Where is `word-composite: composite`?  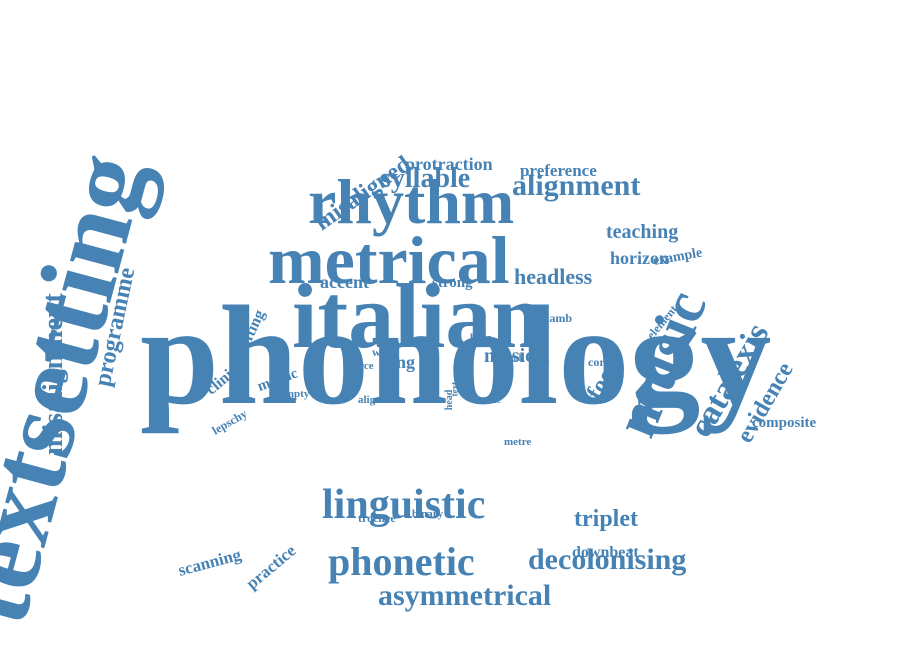 word-composite: composite is located at coordinates (784, 422).